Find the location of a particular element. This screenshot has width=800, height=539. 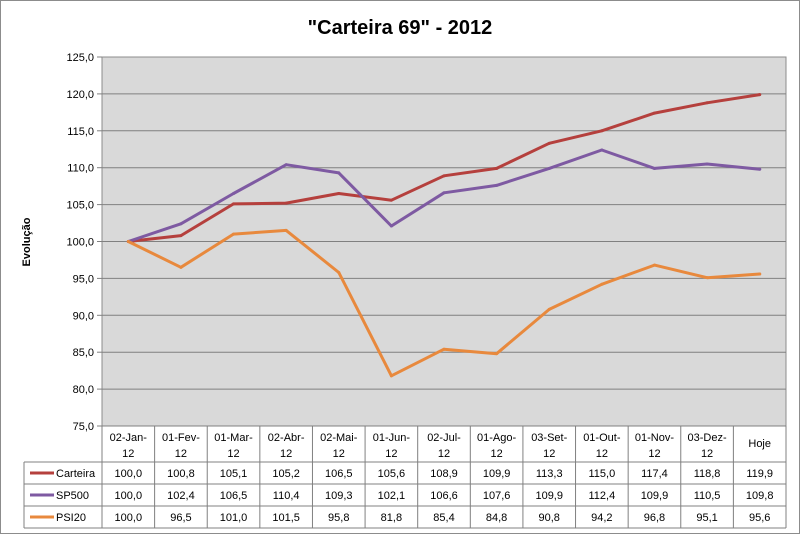

table-cell: 102,1 is located at coordinates (392, 496).